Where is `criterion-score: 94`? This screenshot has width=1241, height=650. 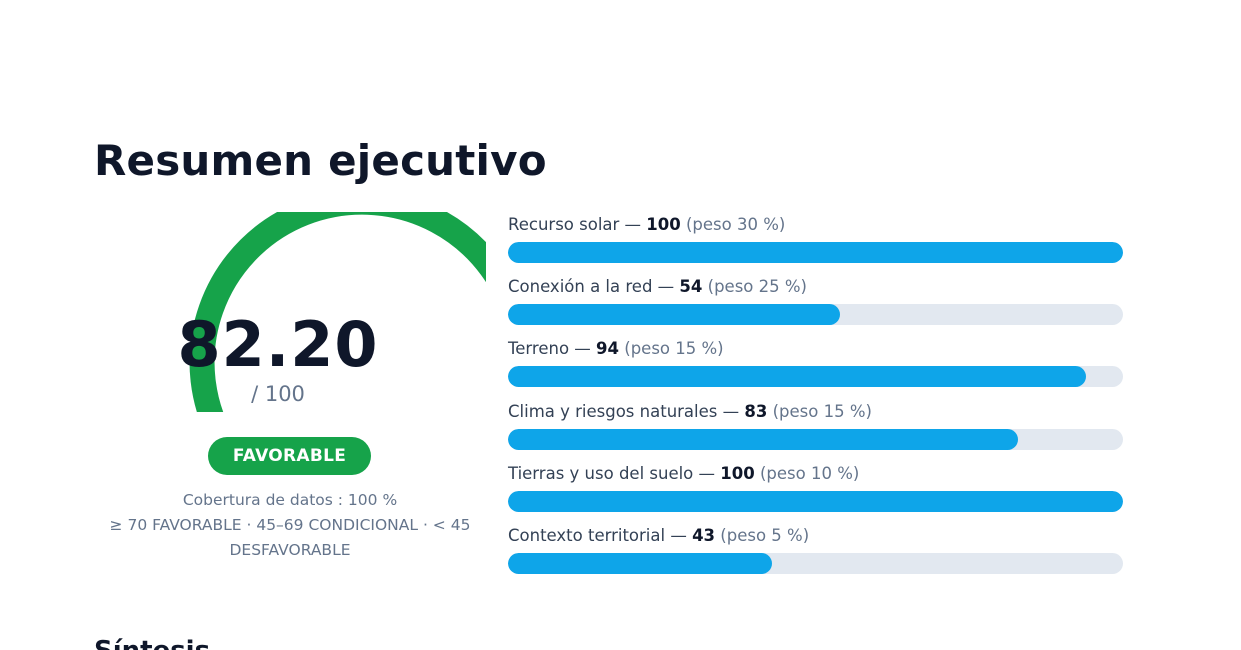 criterion-score: 94 is located at coordinates (608, 349).